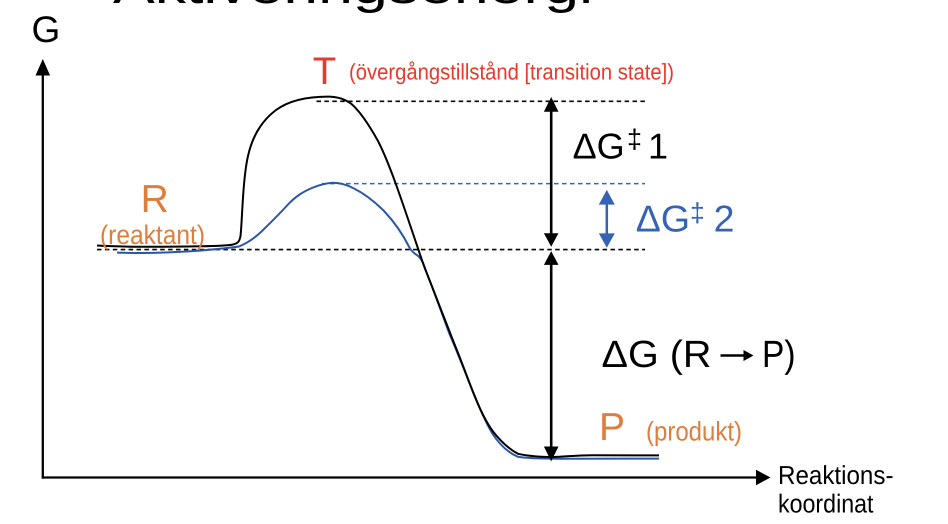 This screenshot has height=524, width=948. I want to click on svg-text: R, so click(155, 199).